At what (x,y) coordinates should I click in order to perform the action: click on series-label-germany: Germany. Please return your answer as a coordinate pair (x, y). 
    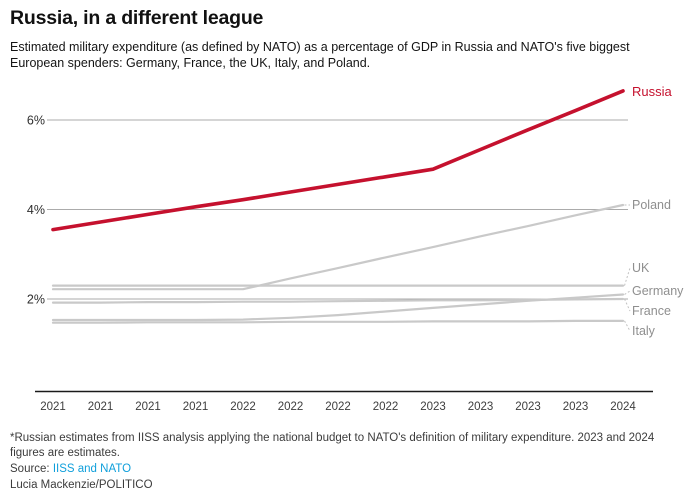
    Looking at the image, I should click on (658, 291).